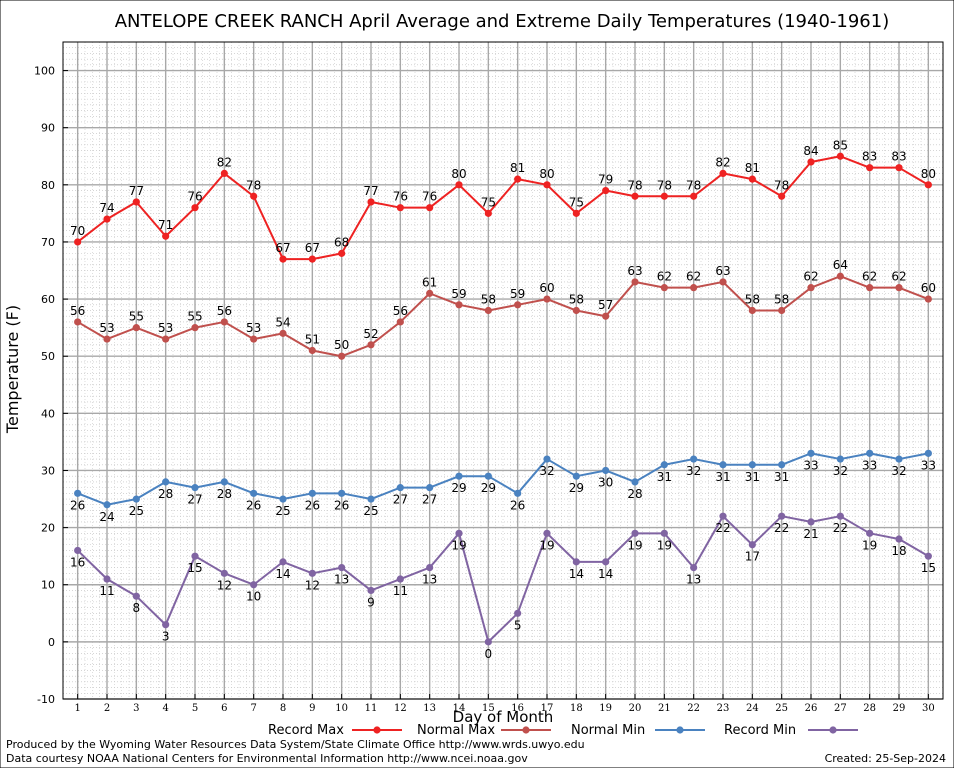 The height and width of the screenshot is (768, 954). I want to click on normal-max-data-label: 58, so click(576, 300).